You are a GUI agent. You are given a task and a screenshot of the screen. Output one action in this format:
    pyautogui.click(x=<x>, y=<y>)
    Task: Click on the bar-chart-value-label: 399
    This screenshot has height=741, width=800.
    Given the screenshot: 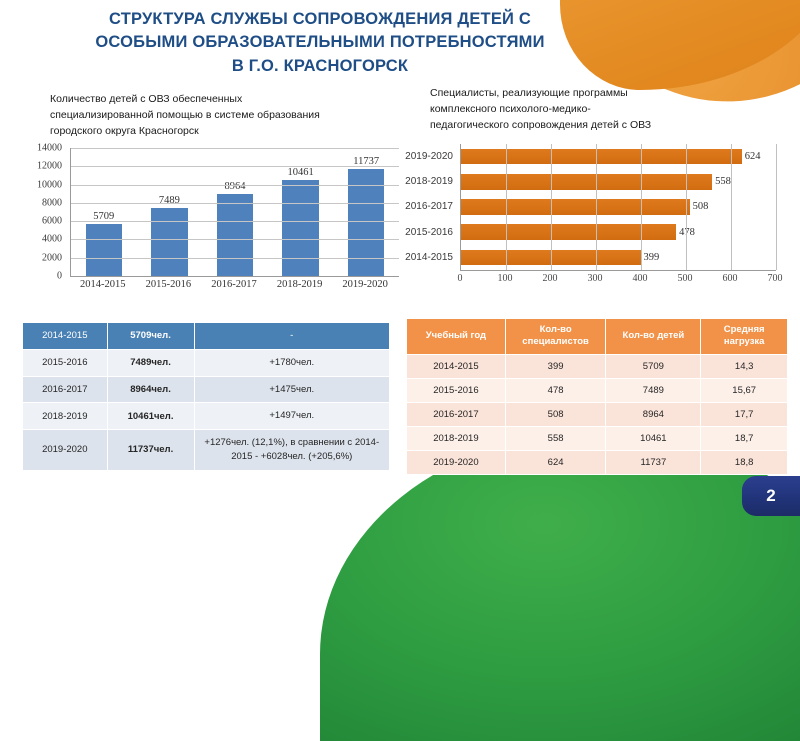 What is the action you would take?
    pyautogui.click(x=651, y=257)
    